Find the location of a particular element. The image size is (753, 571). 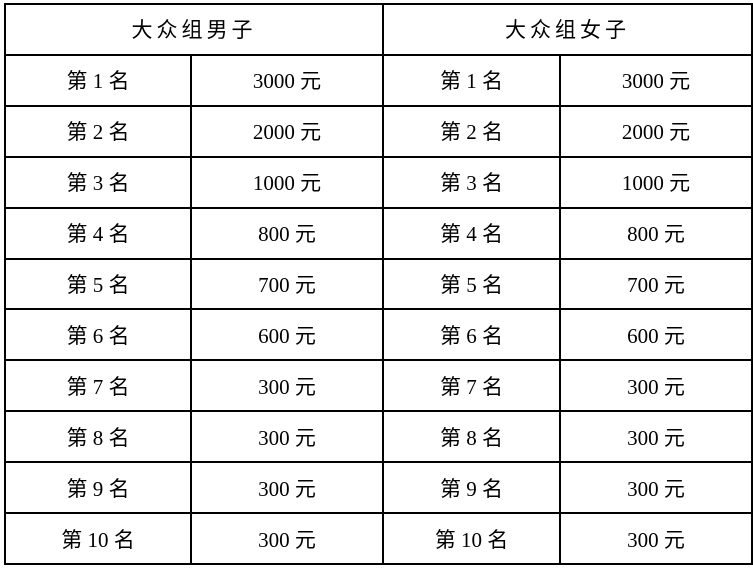

group-header-men: 大众组男子 is located at coordinates (194, 29).